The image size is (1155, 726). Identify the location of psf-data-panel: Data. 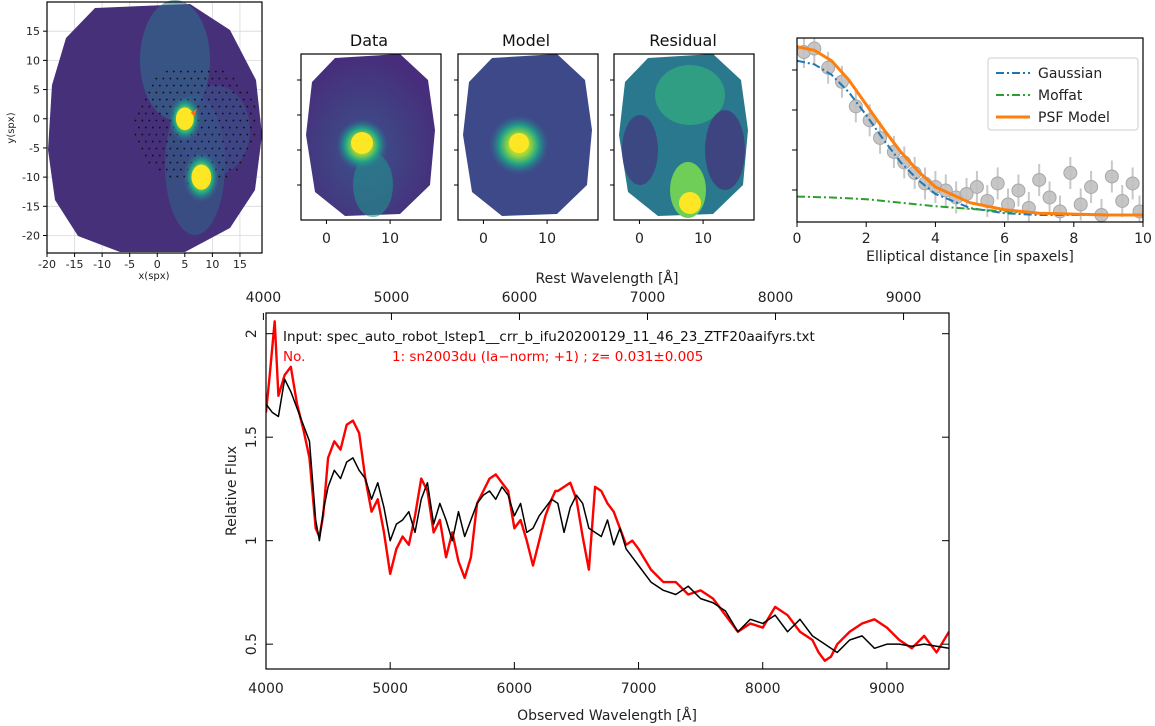
(371, 126).